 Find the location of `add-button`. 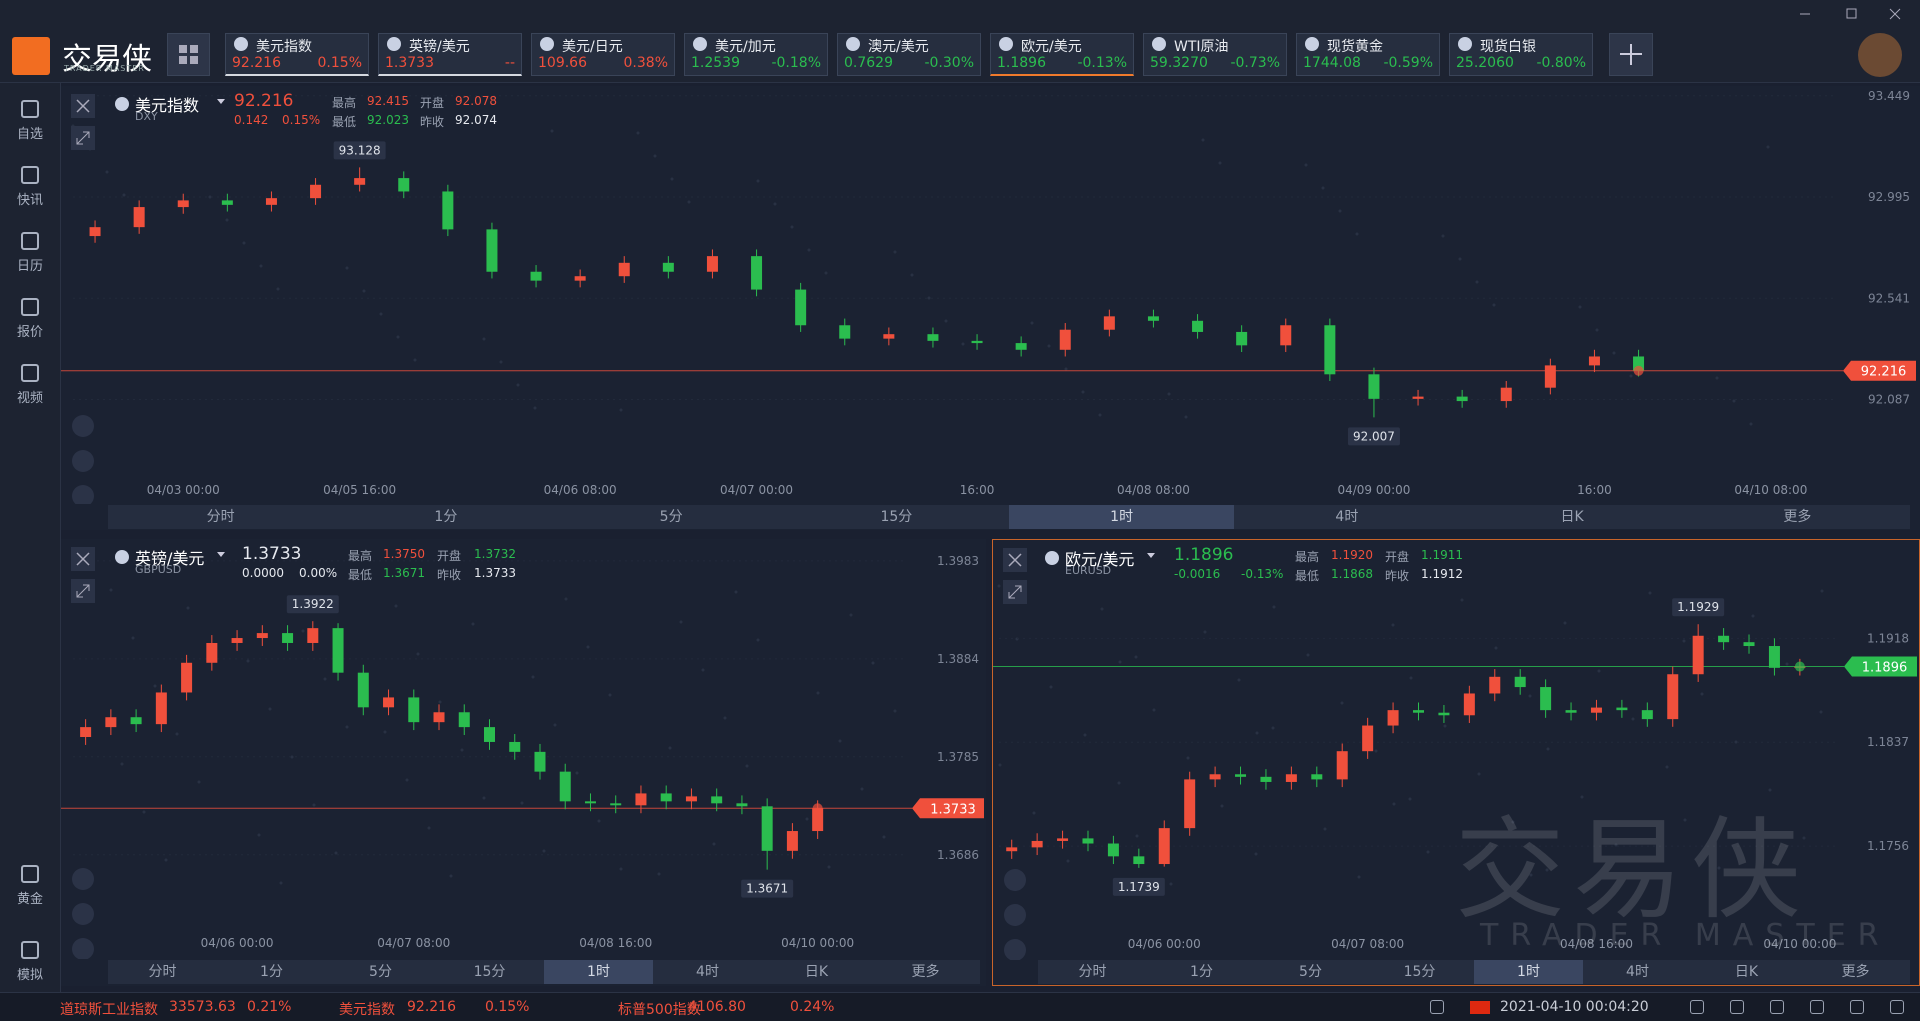

add-button is located at coordinates (1631, 54).